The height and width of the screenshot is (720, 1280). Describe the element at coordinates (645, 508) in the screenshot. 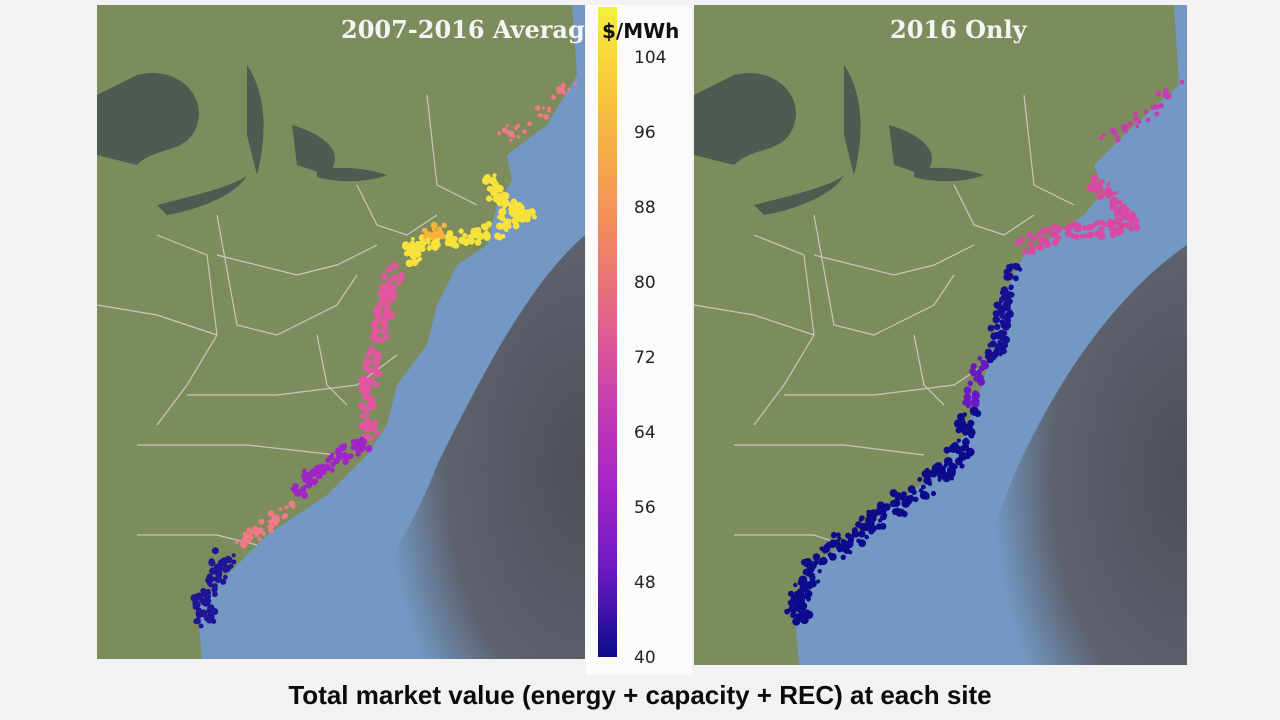

I see `colorbar-tick: 56` at that location.